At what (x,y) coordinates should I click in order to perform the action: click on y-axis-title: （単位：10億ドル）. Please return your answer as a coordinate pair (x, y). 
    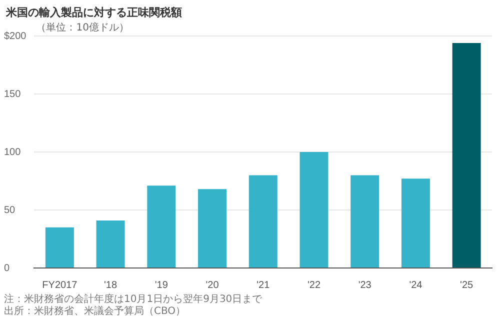
    Looking at the image, I should click on (82, 28).